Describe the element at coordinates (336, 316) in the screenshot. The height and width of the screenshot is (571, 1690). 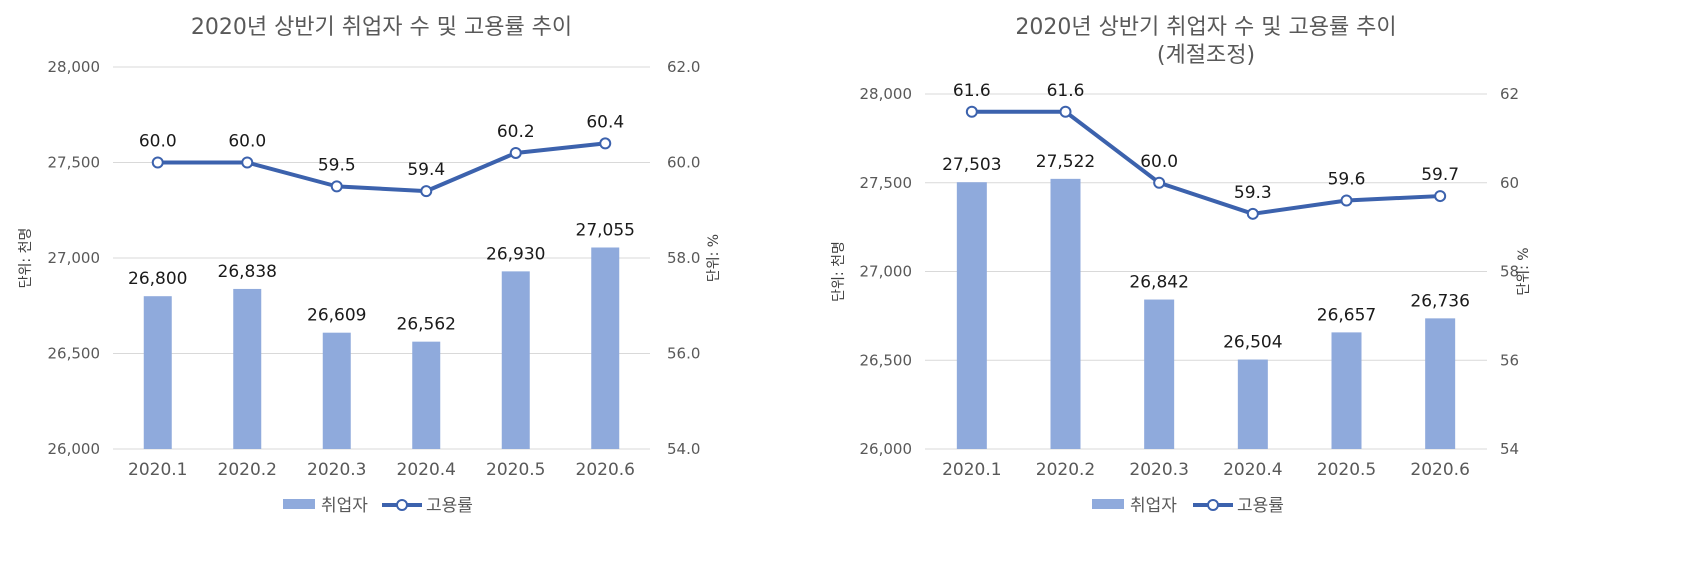
I see `bar-data-label: 26,609` at that location.